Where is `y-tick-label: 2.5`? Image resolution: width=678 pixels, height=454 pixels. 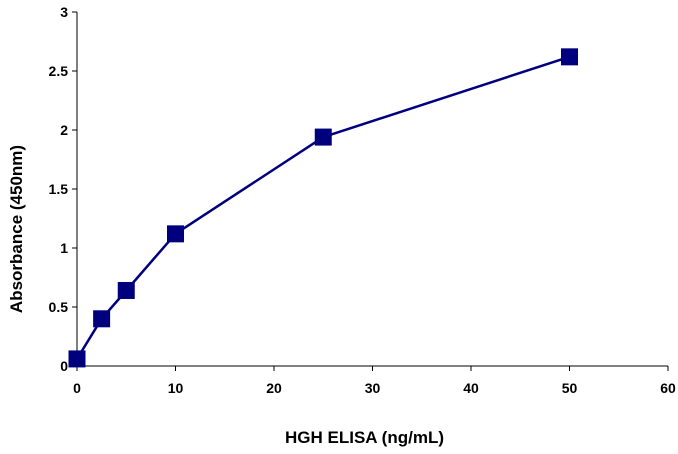
y-tick-label: 2.5 is located at coordinates (59, 71).